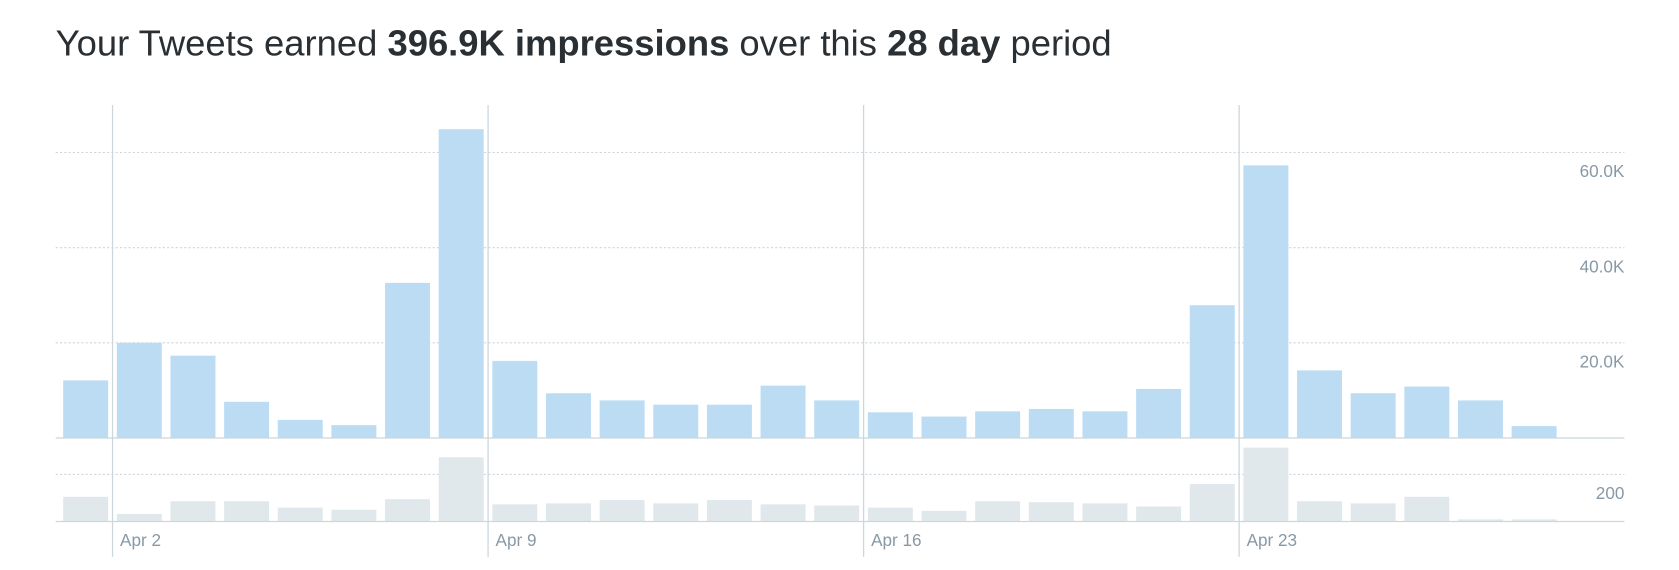 Image resolution: width=1679 pixels, height=570 pixels. I want to click on title-part: 28 day, so click(944, 43).